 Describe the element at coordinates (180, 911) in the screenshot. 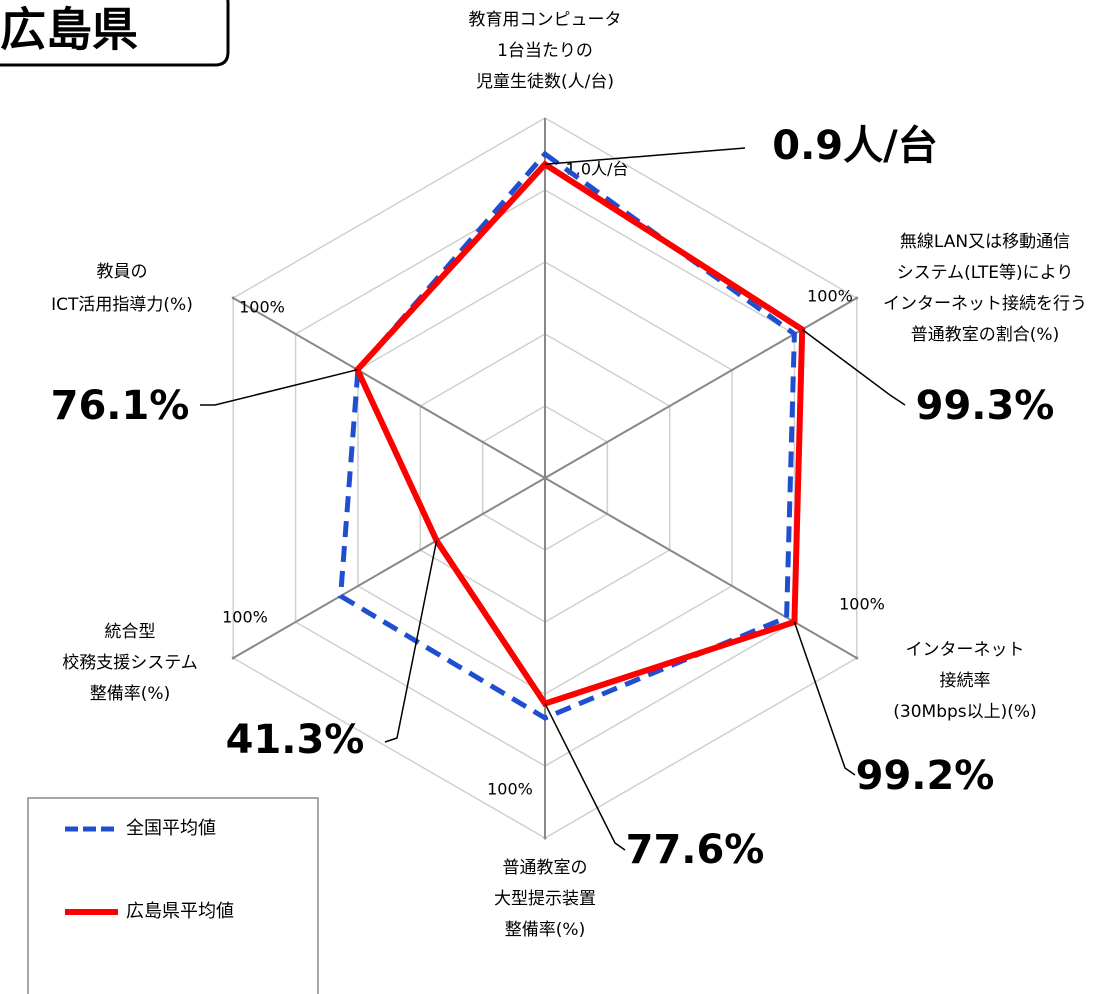

I see `legend-label: 広島県平均値` at that location.